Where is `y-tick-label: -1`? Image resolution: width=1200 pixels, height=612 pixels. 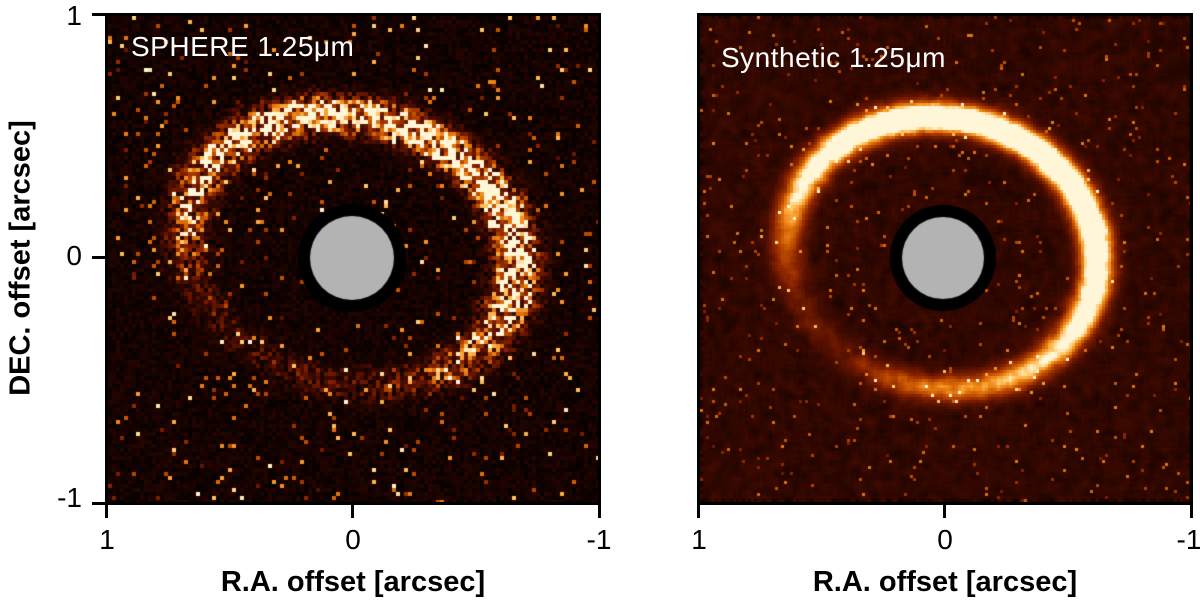 y-tick-label: -1 is located at coordinates (69, 497).